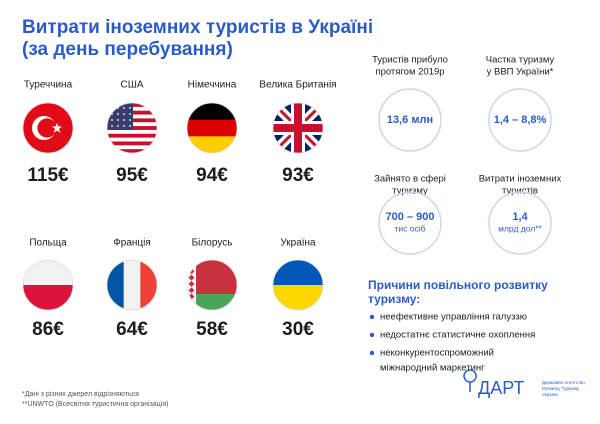 This screenshot has height=424, width=600. What do you see at coordinates (410, 217) in the screenshot?
I see `stat-value: 700 – 900` at bounding box center [410, 217].